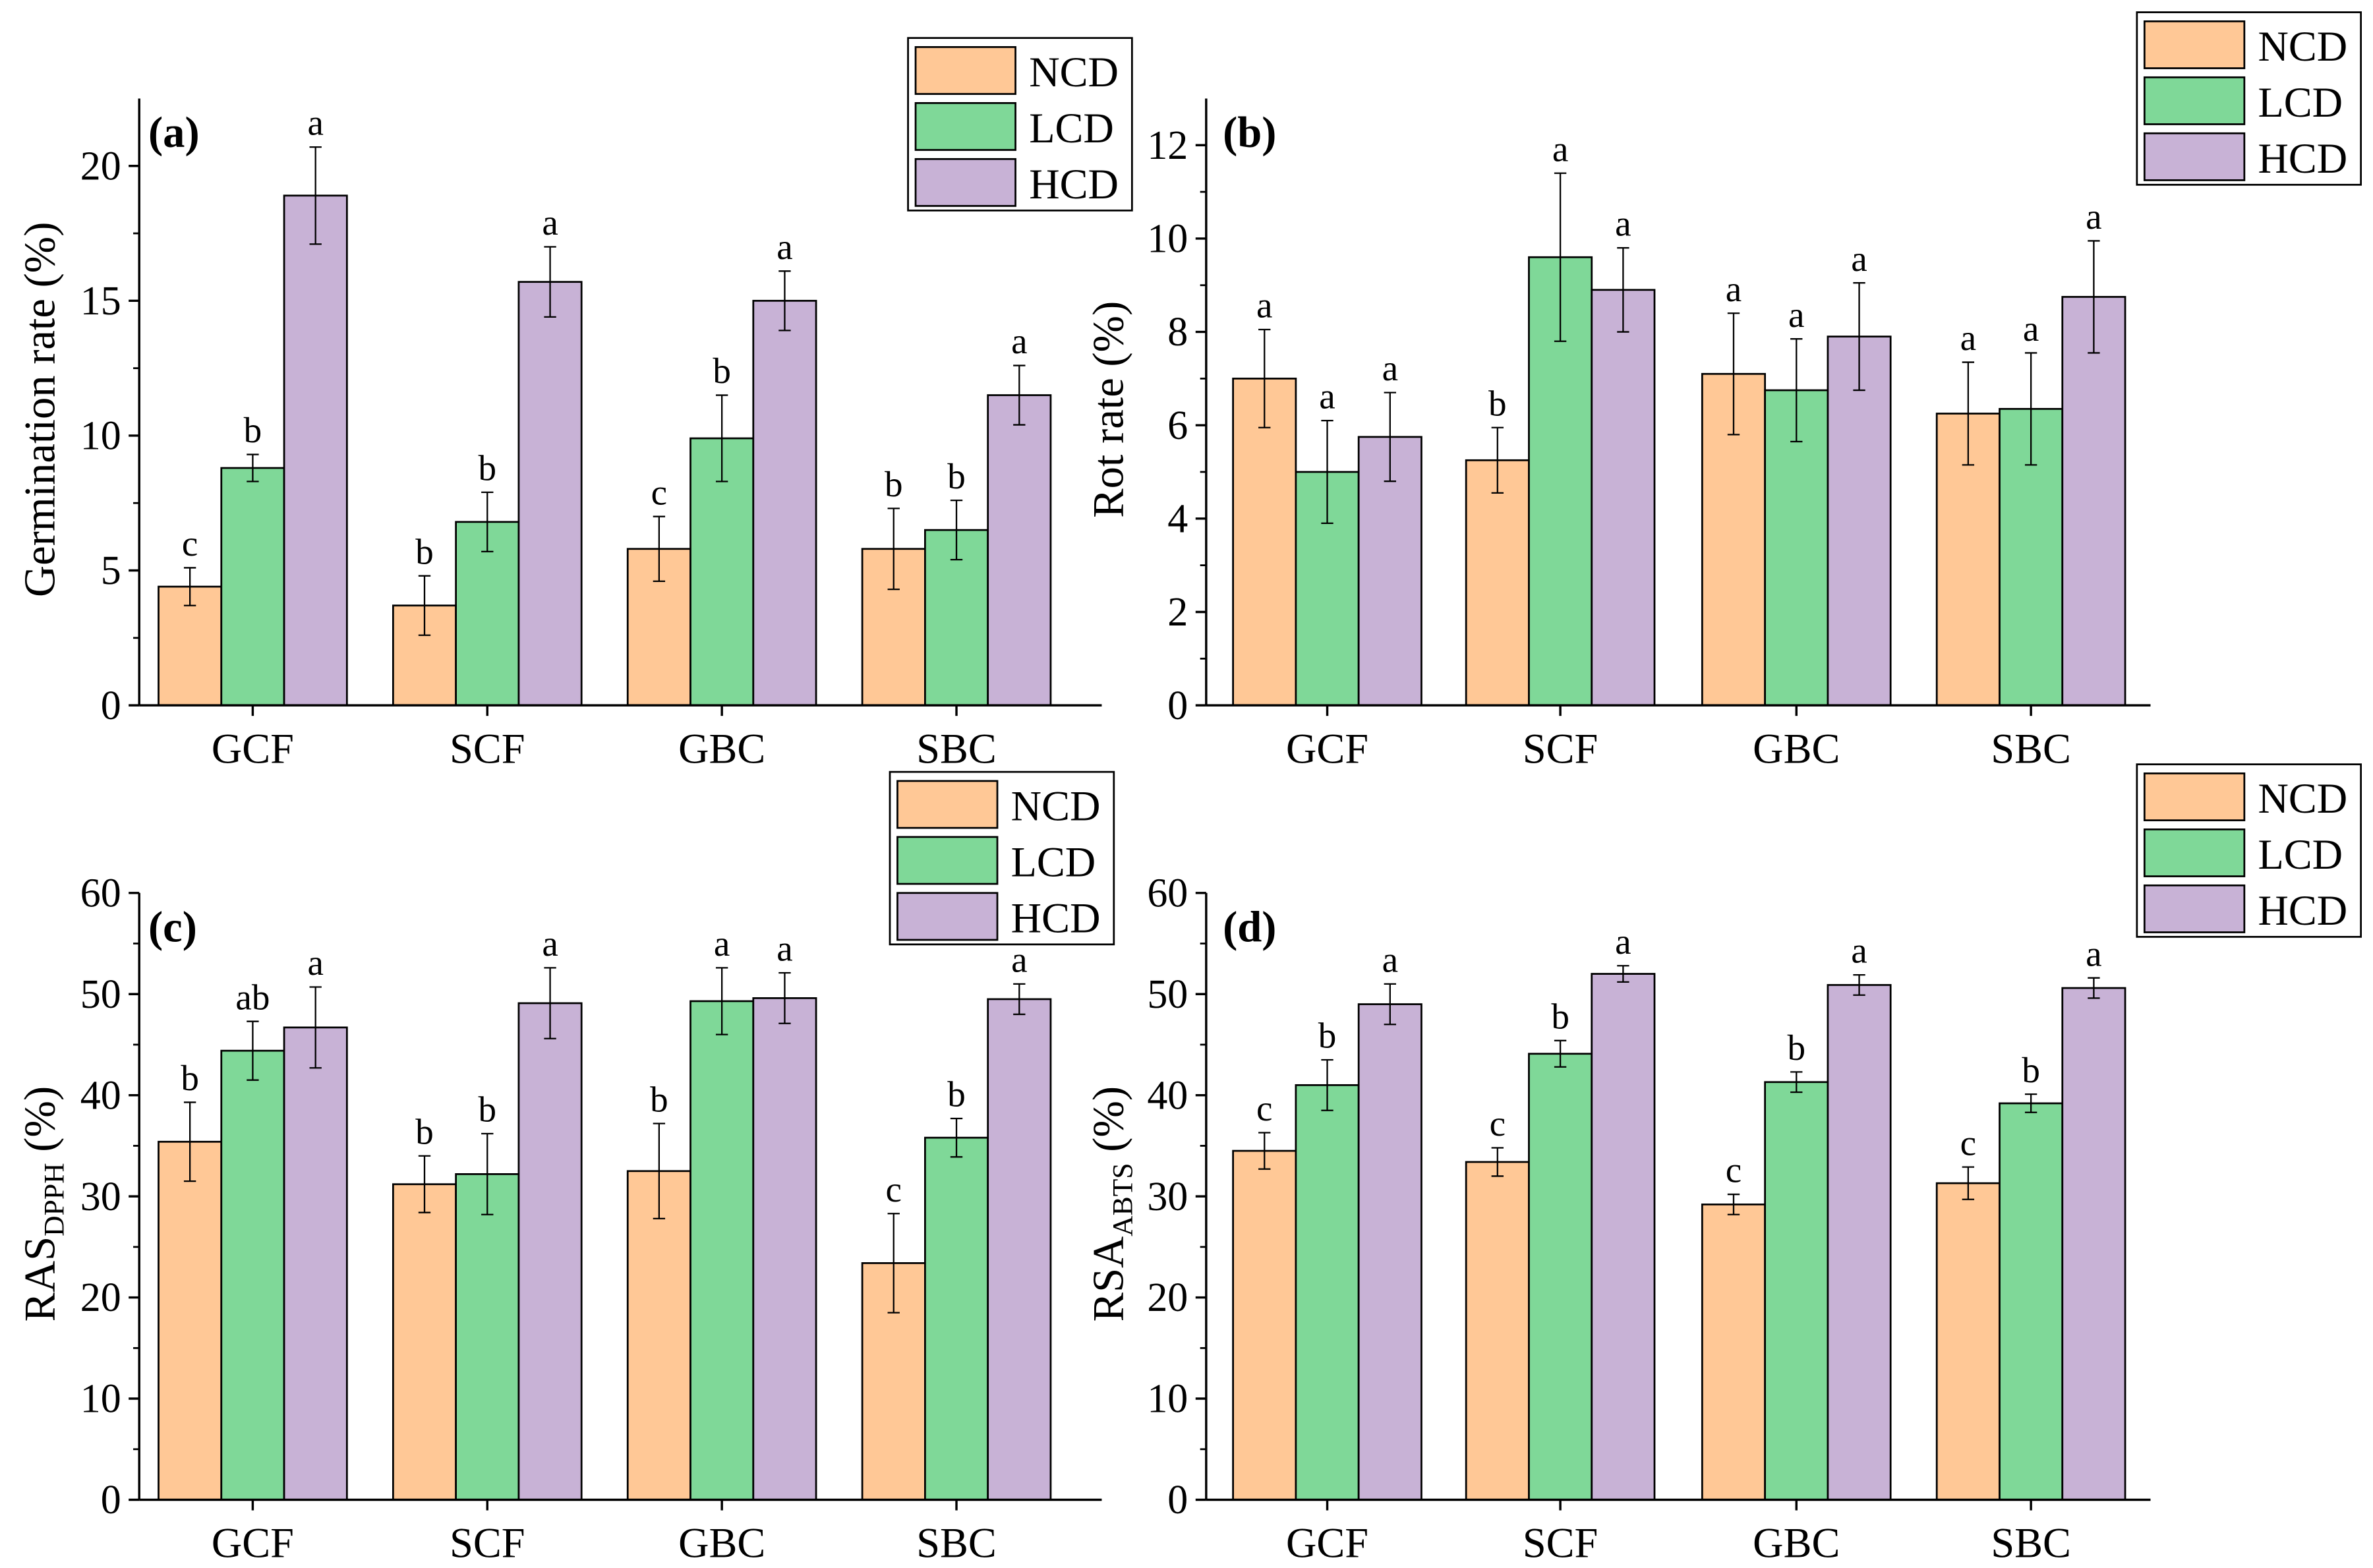 The width and height of the screenshot is (2373, 1568). Describe the element at coordinates (1109, 409) in the screenshot. I see `y-axis-label-main: Rot rate (%)` at that location.